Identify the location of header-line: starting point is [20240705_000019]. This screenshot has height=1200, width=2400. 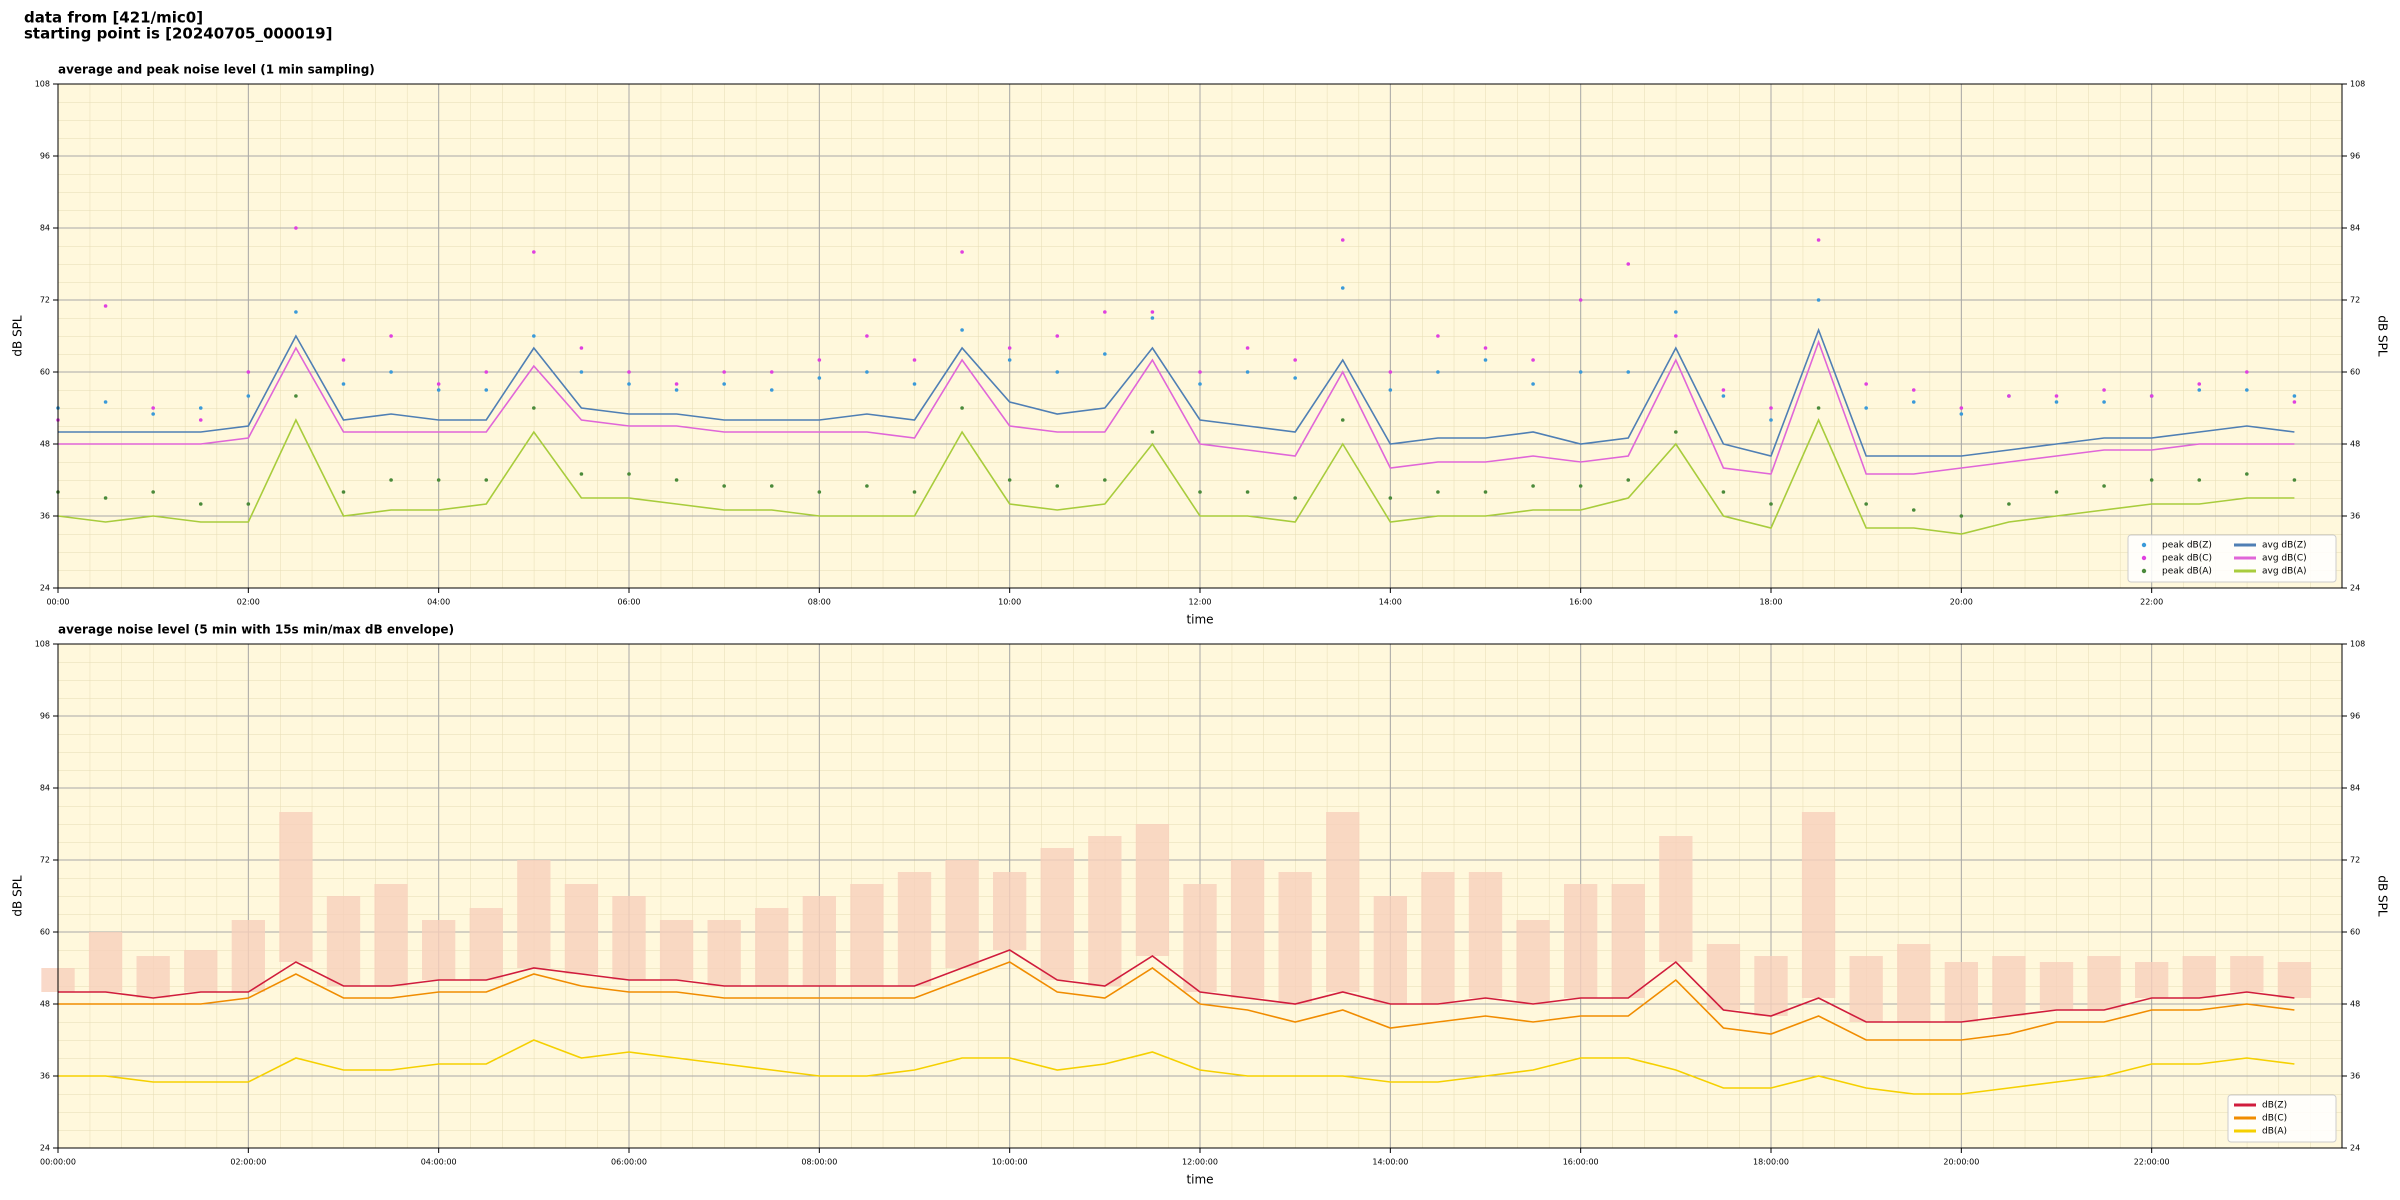
(178, 34).